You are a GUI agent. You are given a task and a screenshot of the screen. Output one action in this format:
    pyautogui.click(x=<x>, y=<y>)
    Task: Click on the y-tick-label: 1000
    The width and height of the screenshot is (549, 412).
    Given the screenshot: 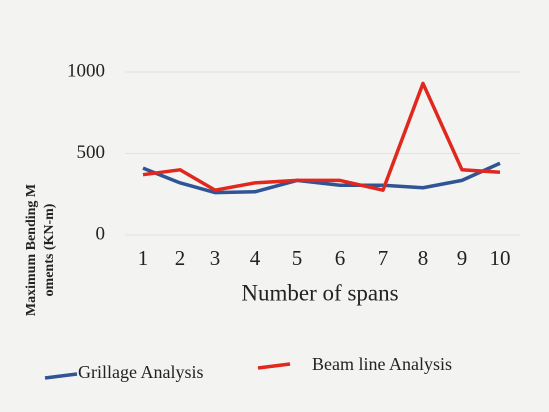 What is the action you would take?
    pyautogui.click(x=86, y=70)
    